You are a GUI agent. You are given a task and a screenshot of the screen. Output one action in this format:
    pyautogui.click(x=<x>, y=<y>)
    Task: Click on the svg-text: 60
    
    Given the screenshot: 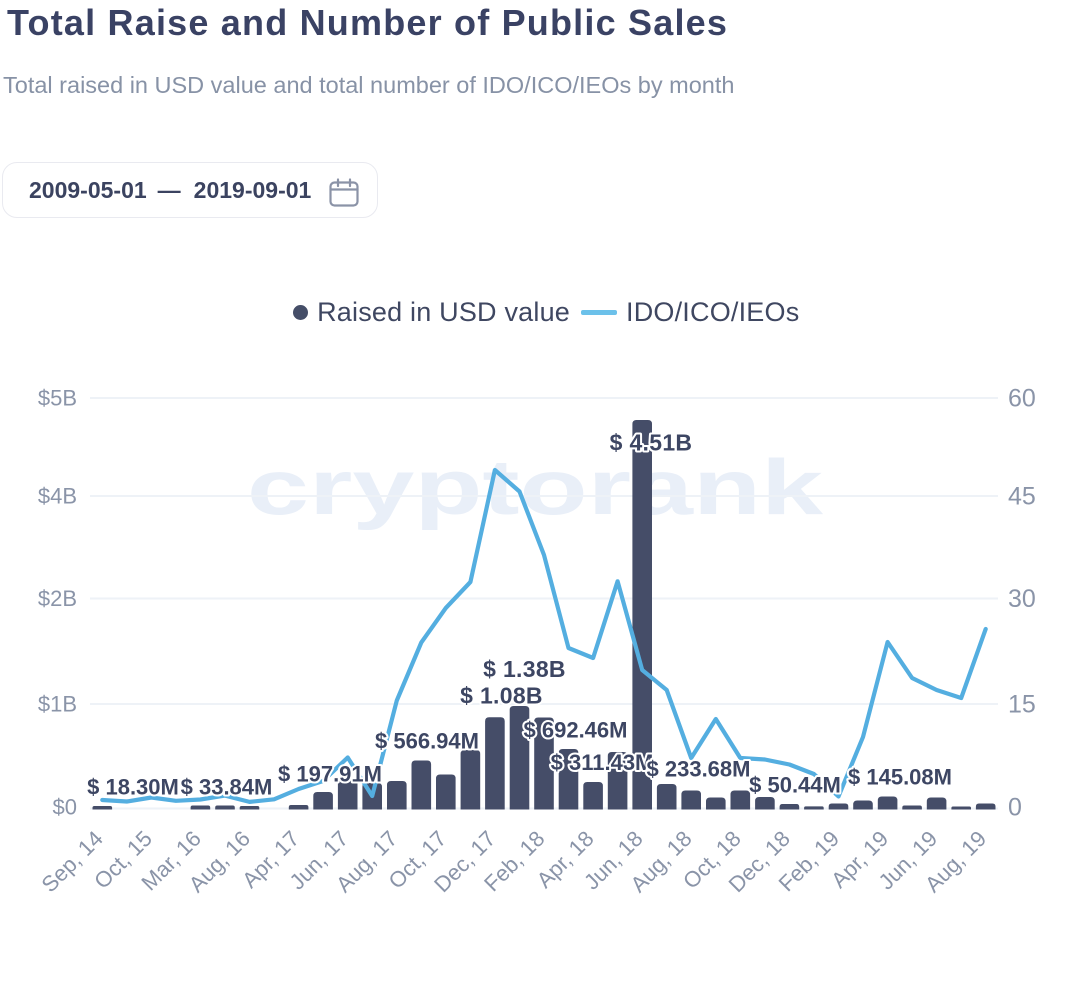 What is the action you would take?
    pyautogui.click(x=1022, y=399)
    